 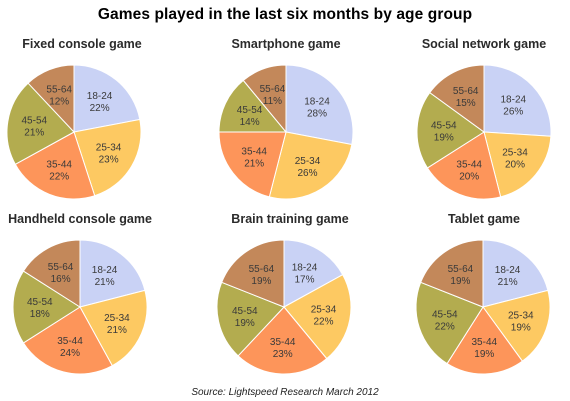 What do you see at coordinates (304, 279) in the screenshot?
I see `slice-value-label: 17%` at bounding box center [304, 279].